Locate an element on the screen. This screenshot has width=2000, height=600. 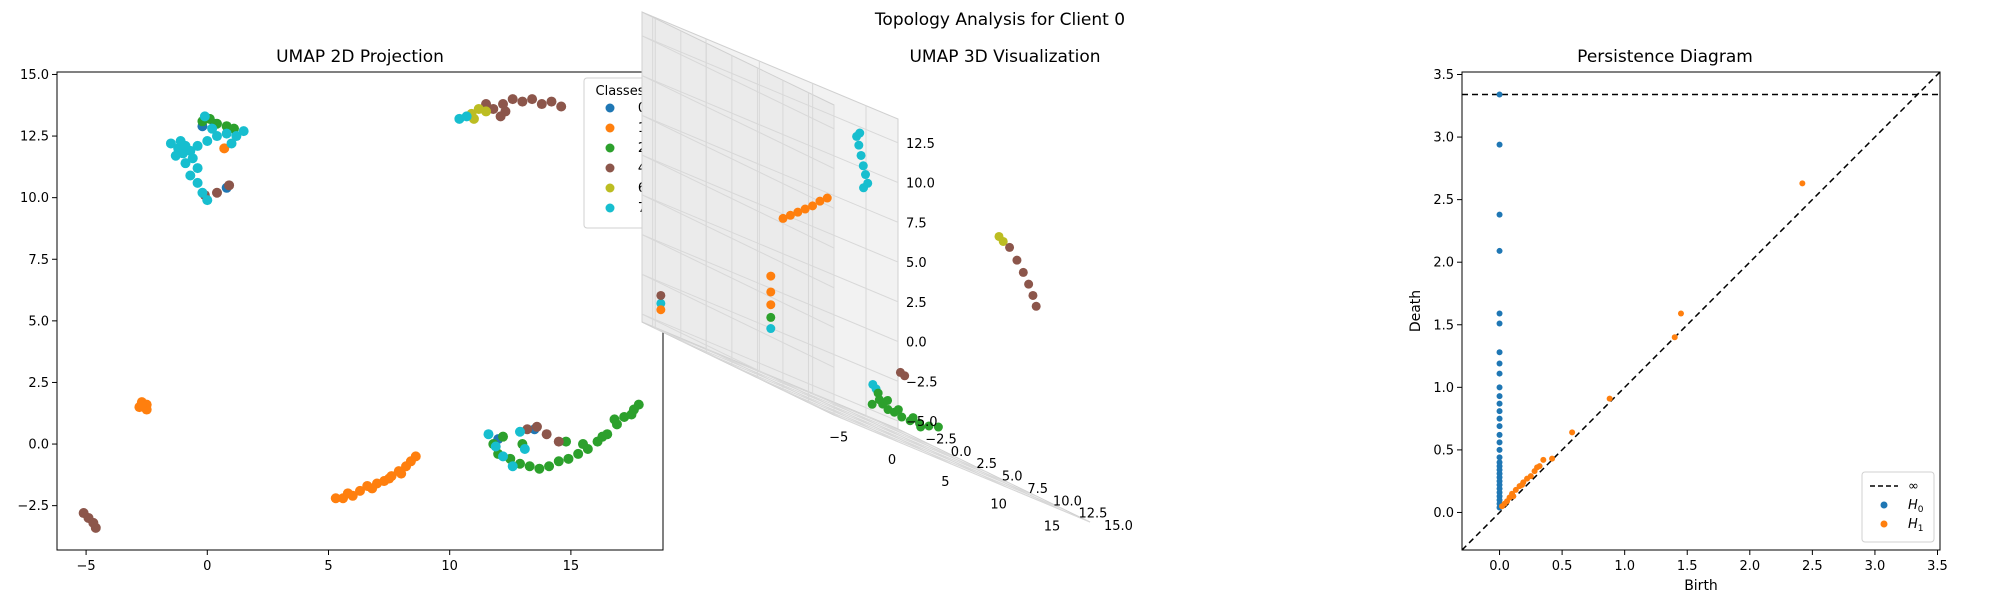
umap-2d-x-axis: −5 0 5 10 15 is located at coordinates (328, 562).